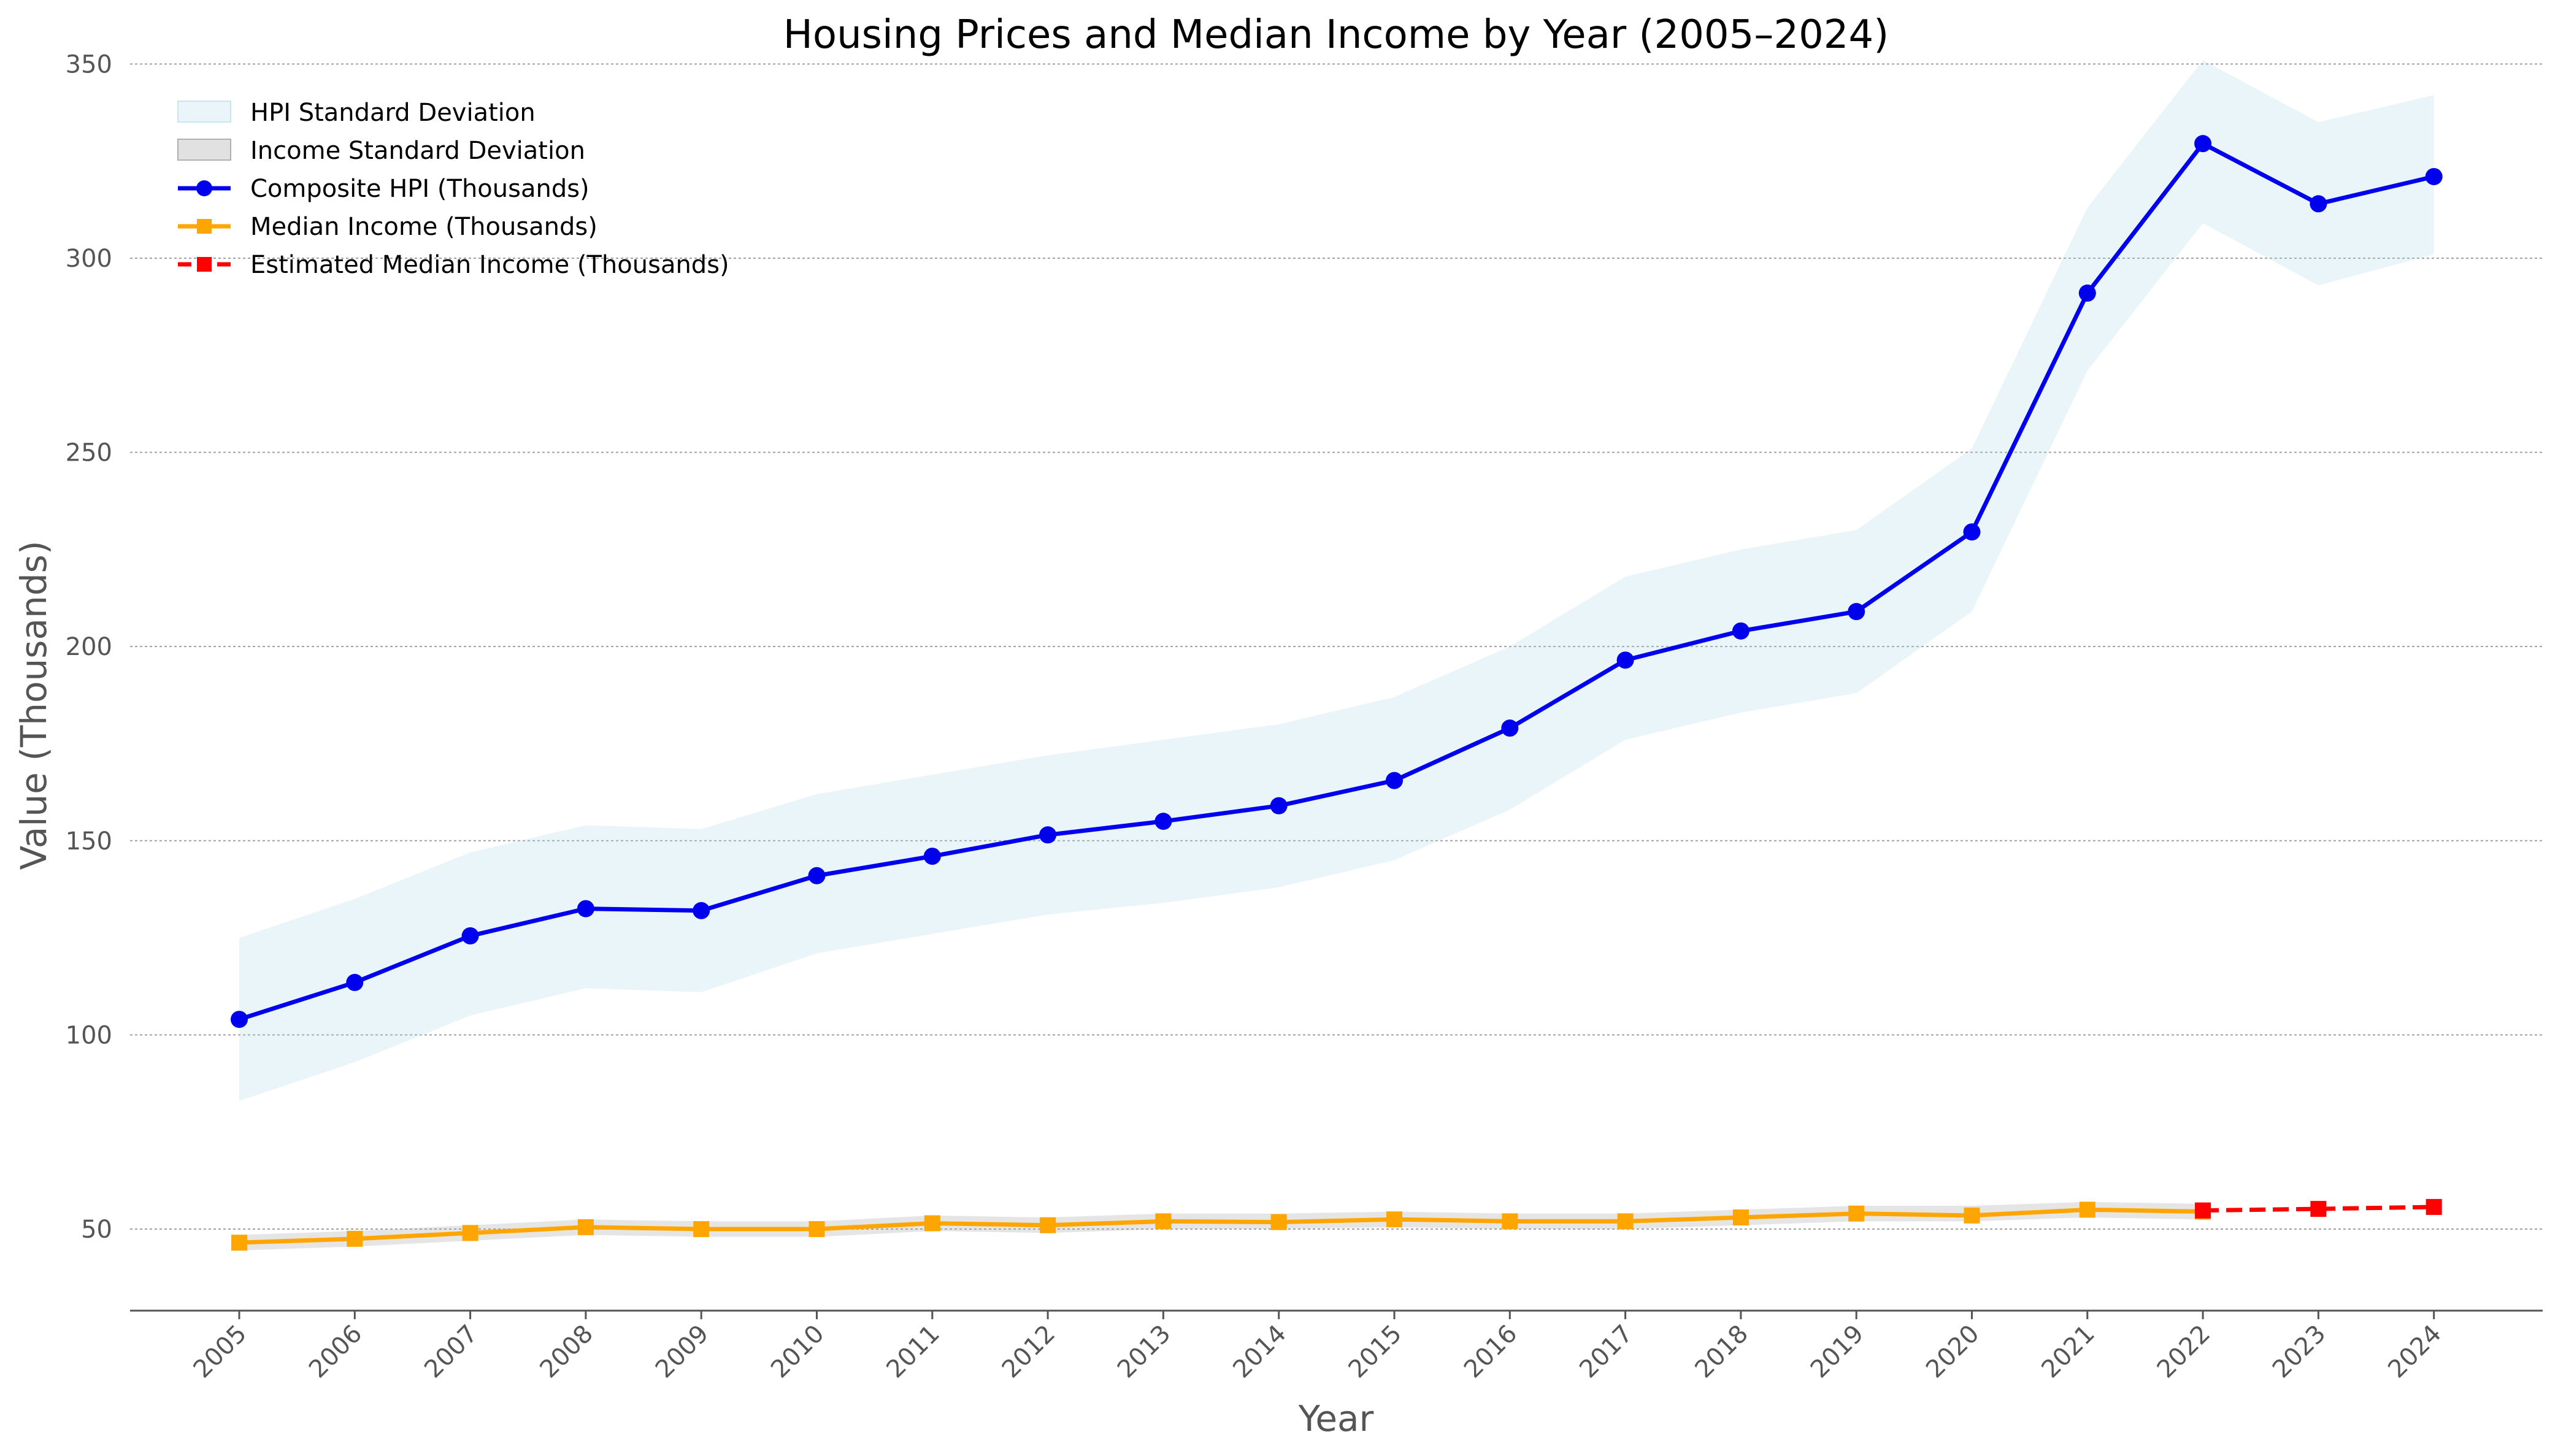  I want to click on y-tick-label: 100, so click(89, 1035).